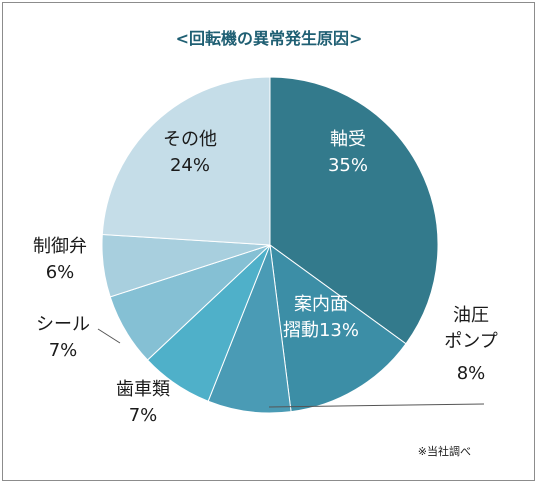 This screenshot has width=539, height=485. What do you see at coordinates (143, 389) in the screenshot?
I see `slice-label-name: 歯車類` at bounding box center [143, 389].